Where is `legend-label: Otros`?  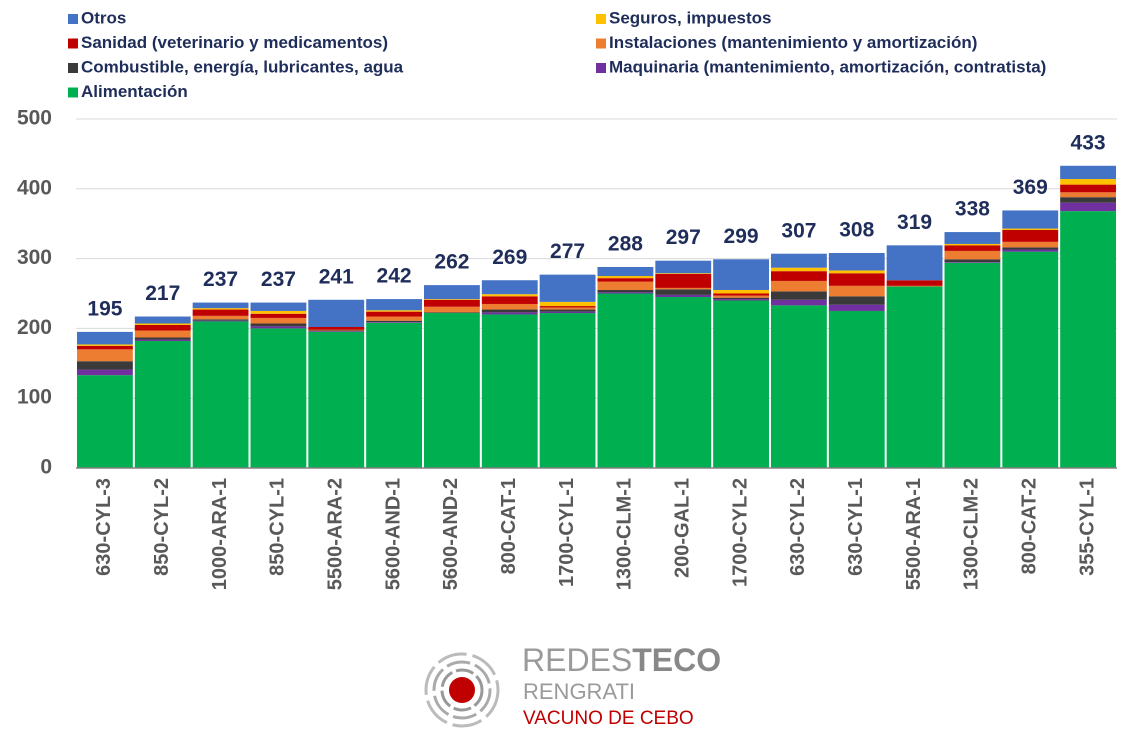
legend-label: Otros is located at coordinates (103, 17).